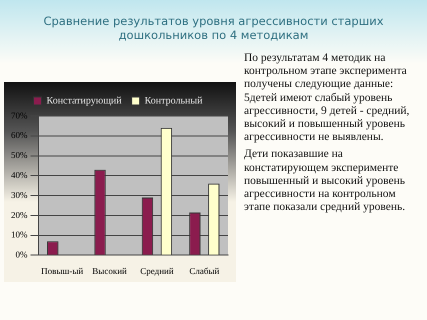 Image resolution: width=427 pixels, height=320 pixels. What do you see at coordinates (19, 215) in the screenshot?
I see `y-tick-label: 20%` at bounding box center [19, 215].